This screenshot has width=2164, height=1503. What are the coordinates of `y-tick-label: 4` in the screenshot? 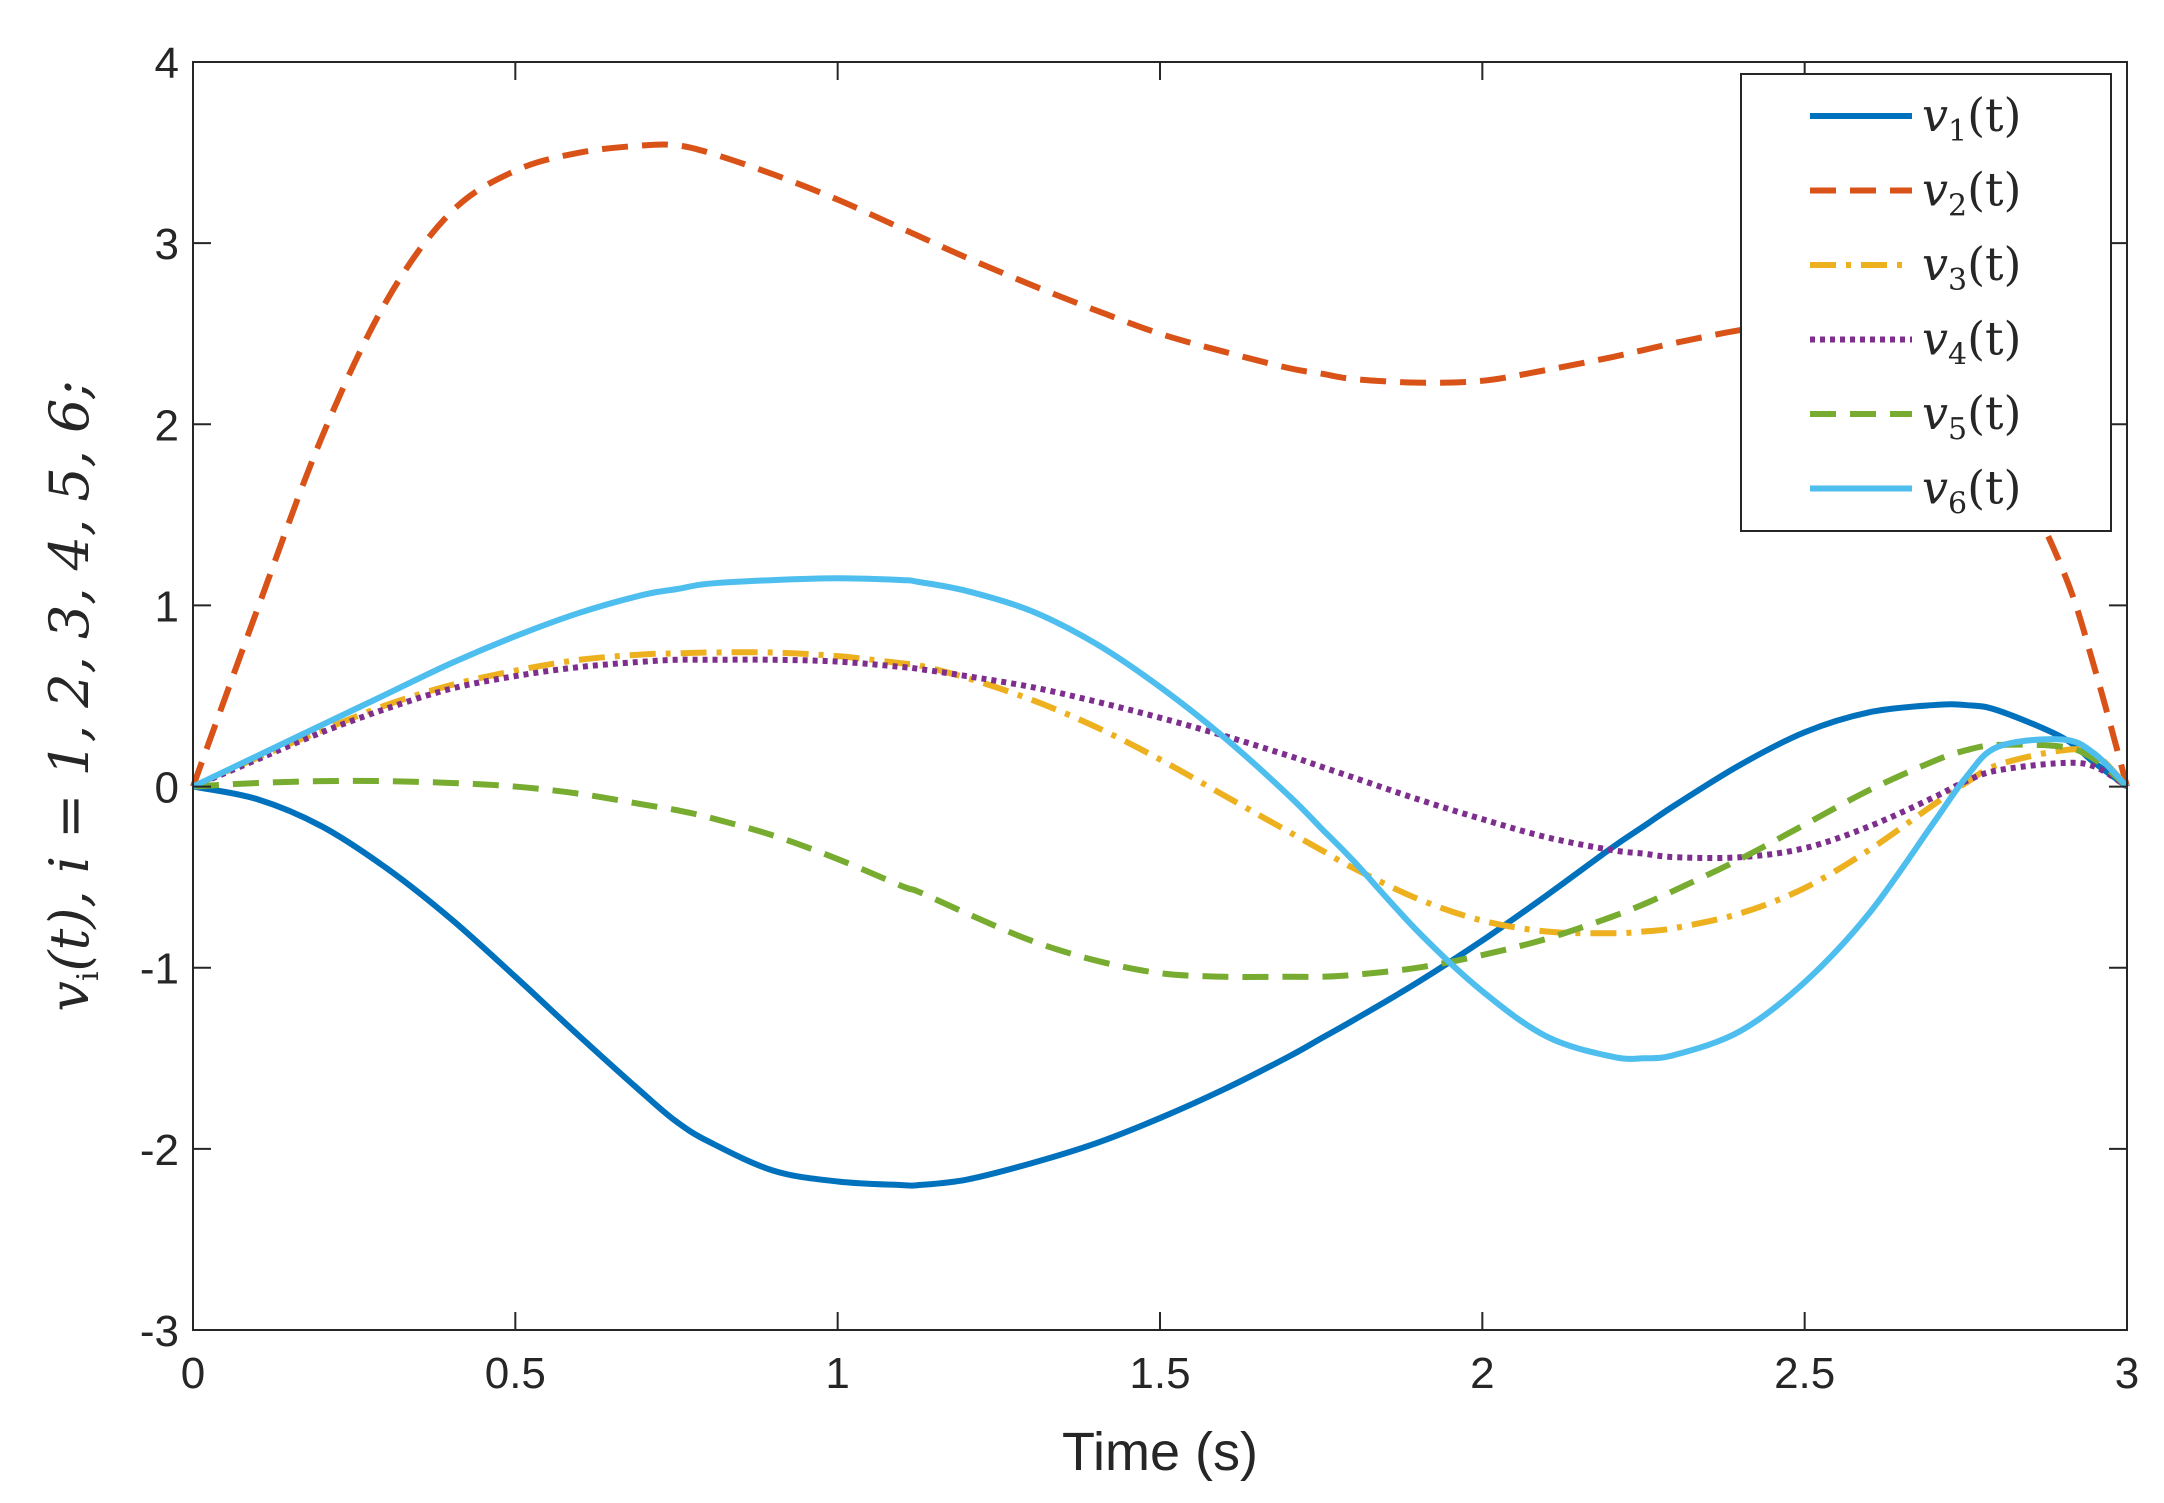 It's located at (167, 63).